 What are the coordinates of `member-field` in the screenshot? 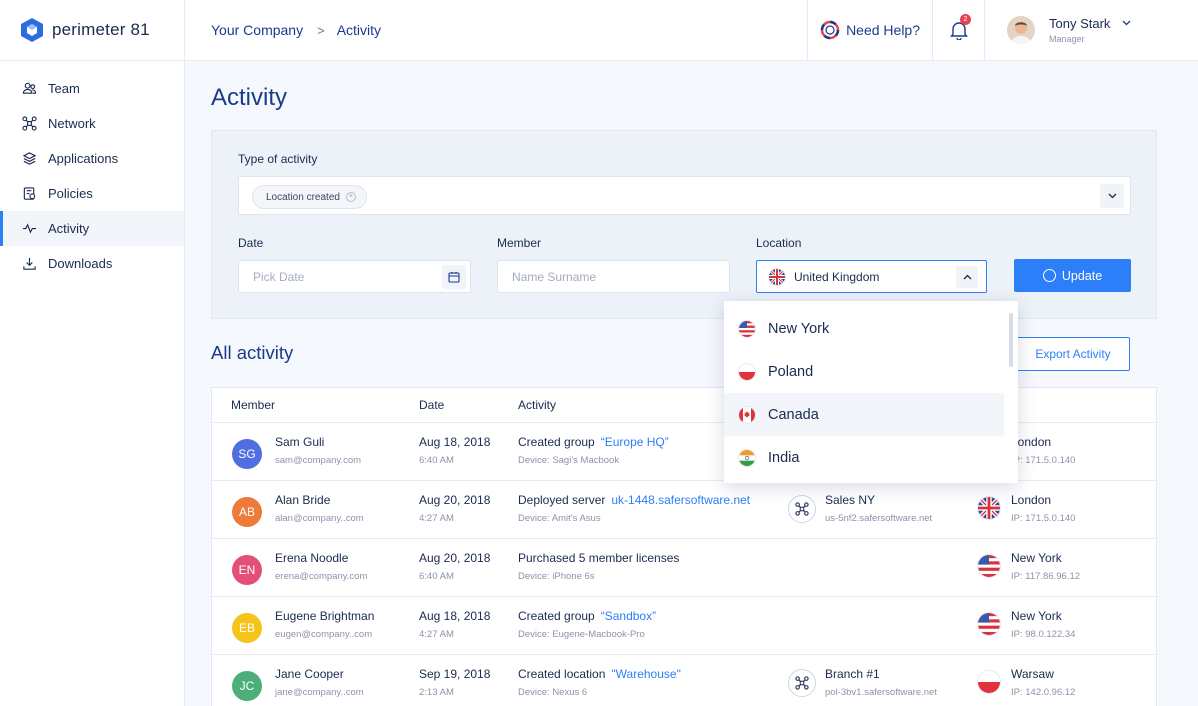 It's located at (613, 276).